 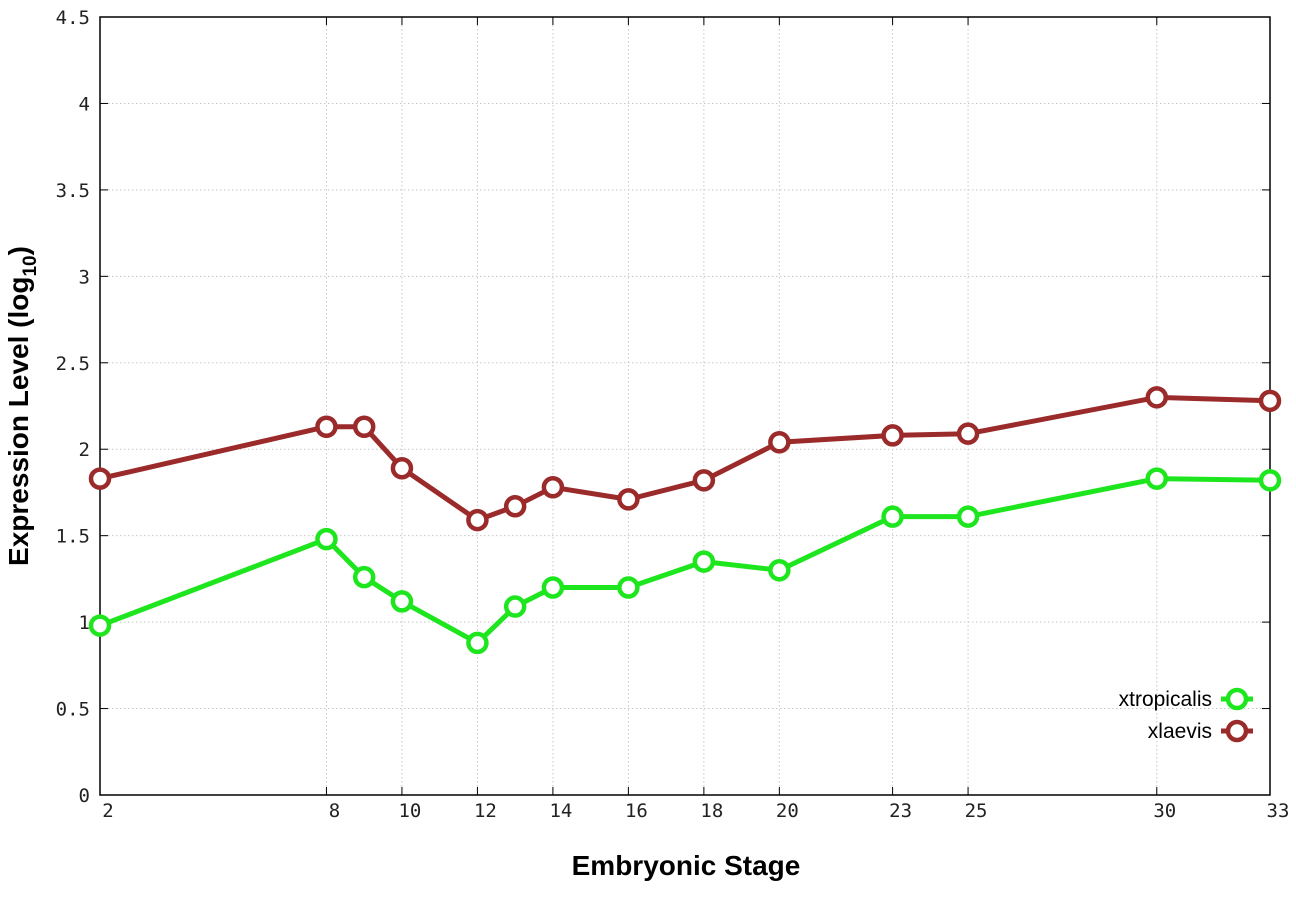 What do you see at coordinates (409, 811) in the screenshot?
I see `x-tick-label: 10` at bounding box center [409, 811].